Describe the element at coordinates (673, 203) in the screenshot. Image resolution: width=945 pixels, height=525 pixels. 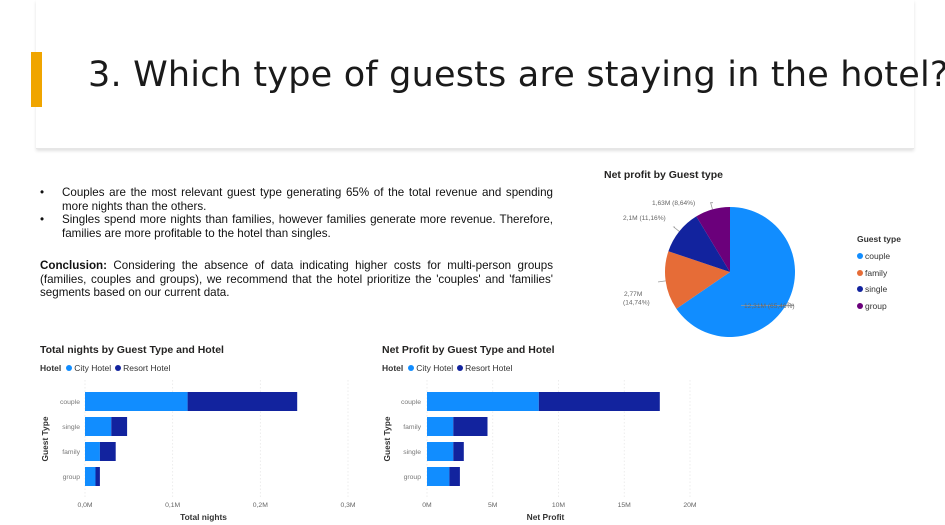
I see `pie-data-label: 1,63M (8,64%)` at that location.